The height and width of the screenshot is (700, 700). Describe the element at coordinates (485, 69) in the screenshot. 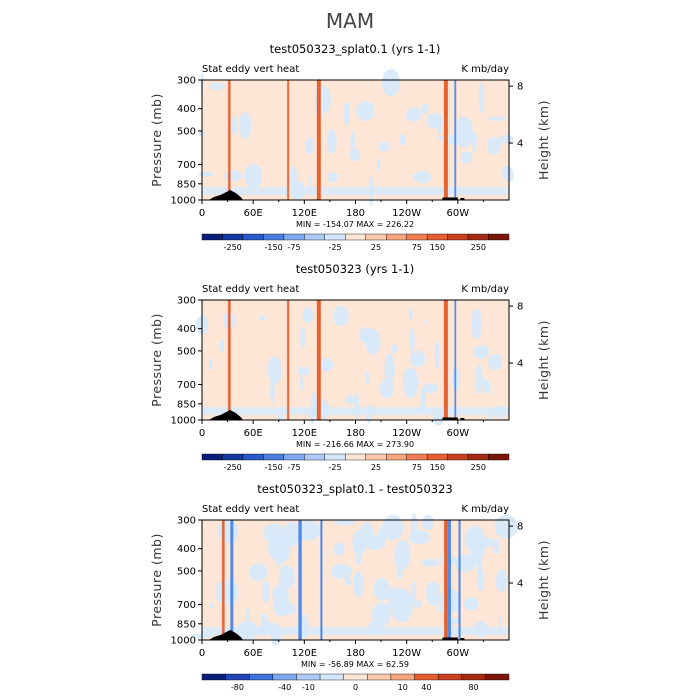

I see `units-string: K mb/day` at that location.